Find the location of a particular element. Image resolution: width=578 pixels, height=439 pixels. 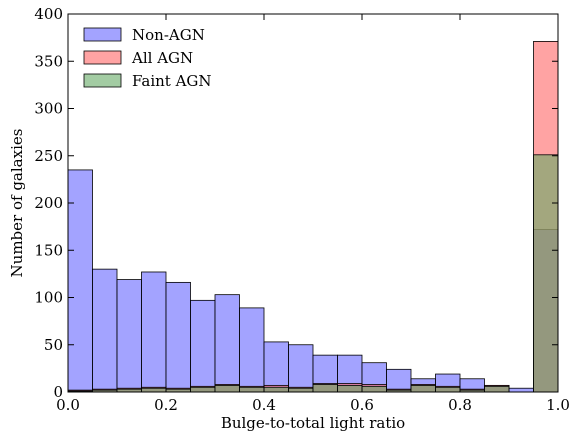

x-tick-label: 1.0 is located at coordinates (558, 405).